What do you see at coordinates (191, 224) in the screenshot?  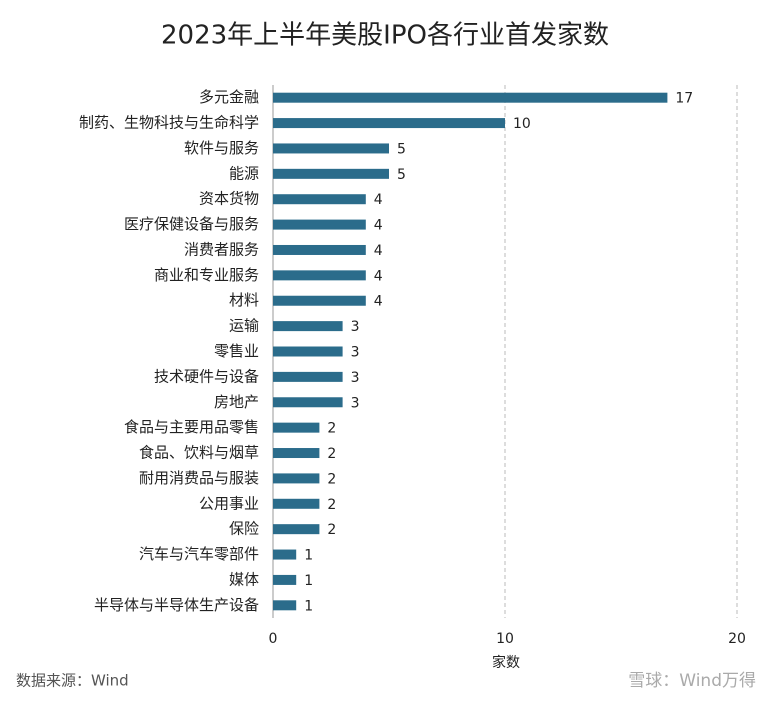 I see `y-tick-label: 医疗保健设备与服务` at bounding box center [191, 224].